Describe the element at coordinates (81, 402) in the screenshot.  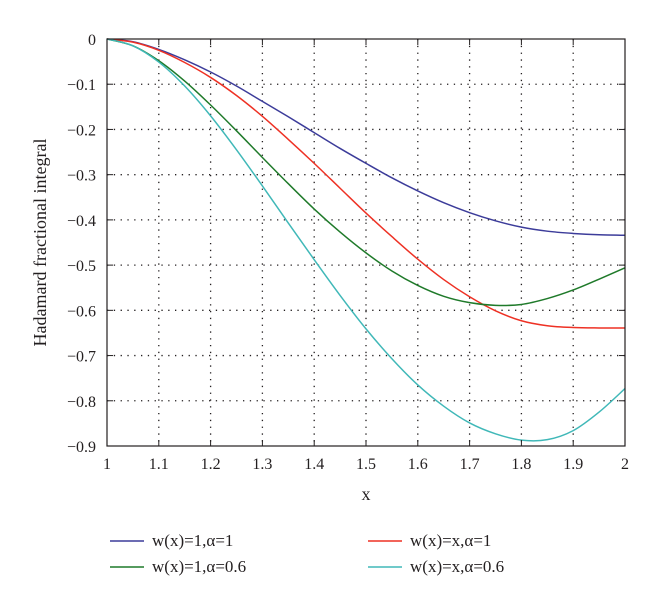
I see `y-tick-label: −0.8` at that location.